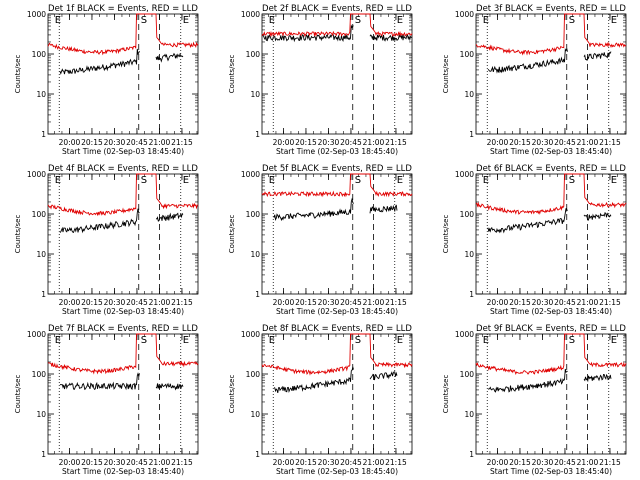  Describe the element at coordinates (337, 9) in the screenshot. I see `panel-title: Det 2f BLACK = Events, RED = LLD` at that location.